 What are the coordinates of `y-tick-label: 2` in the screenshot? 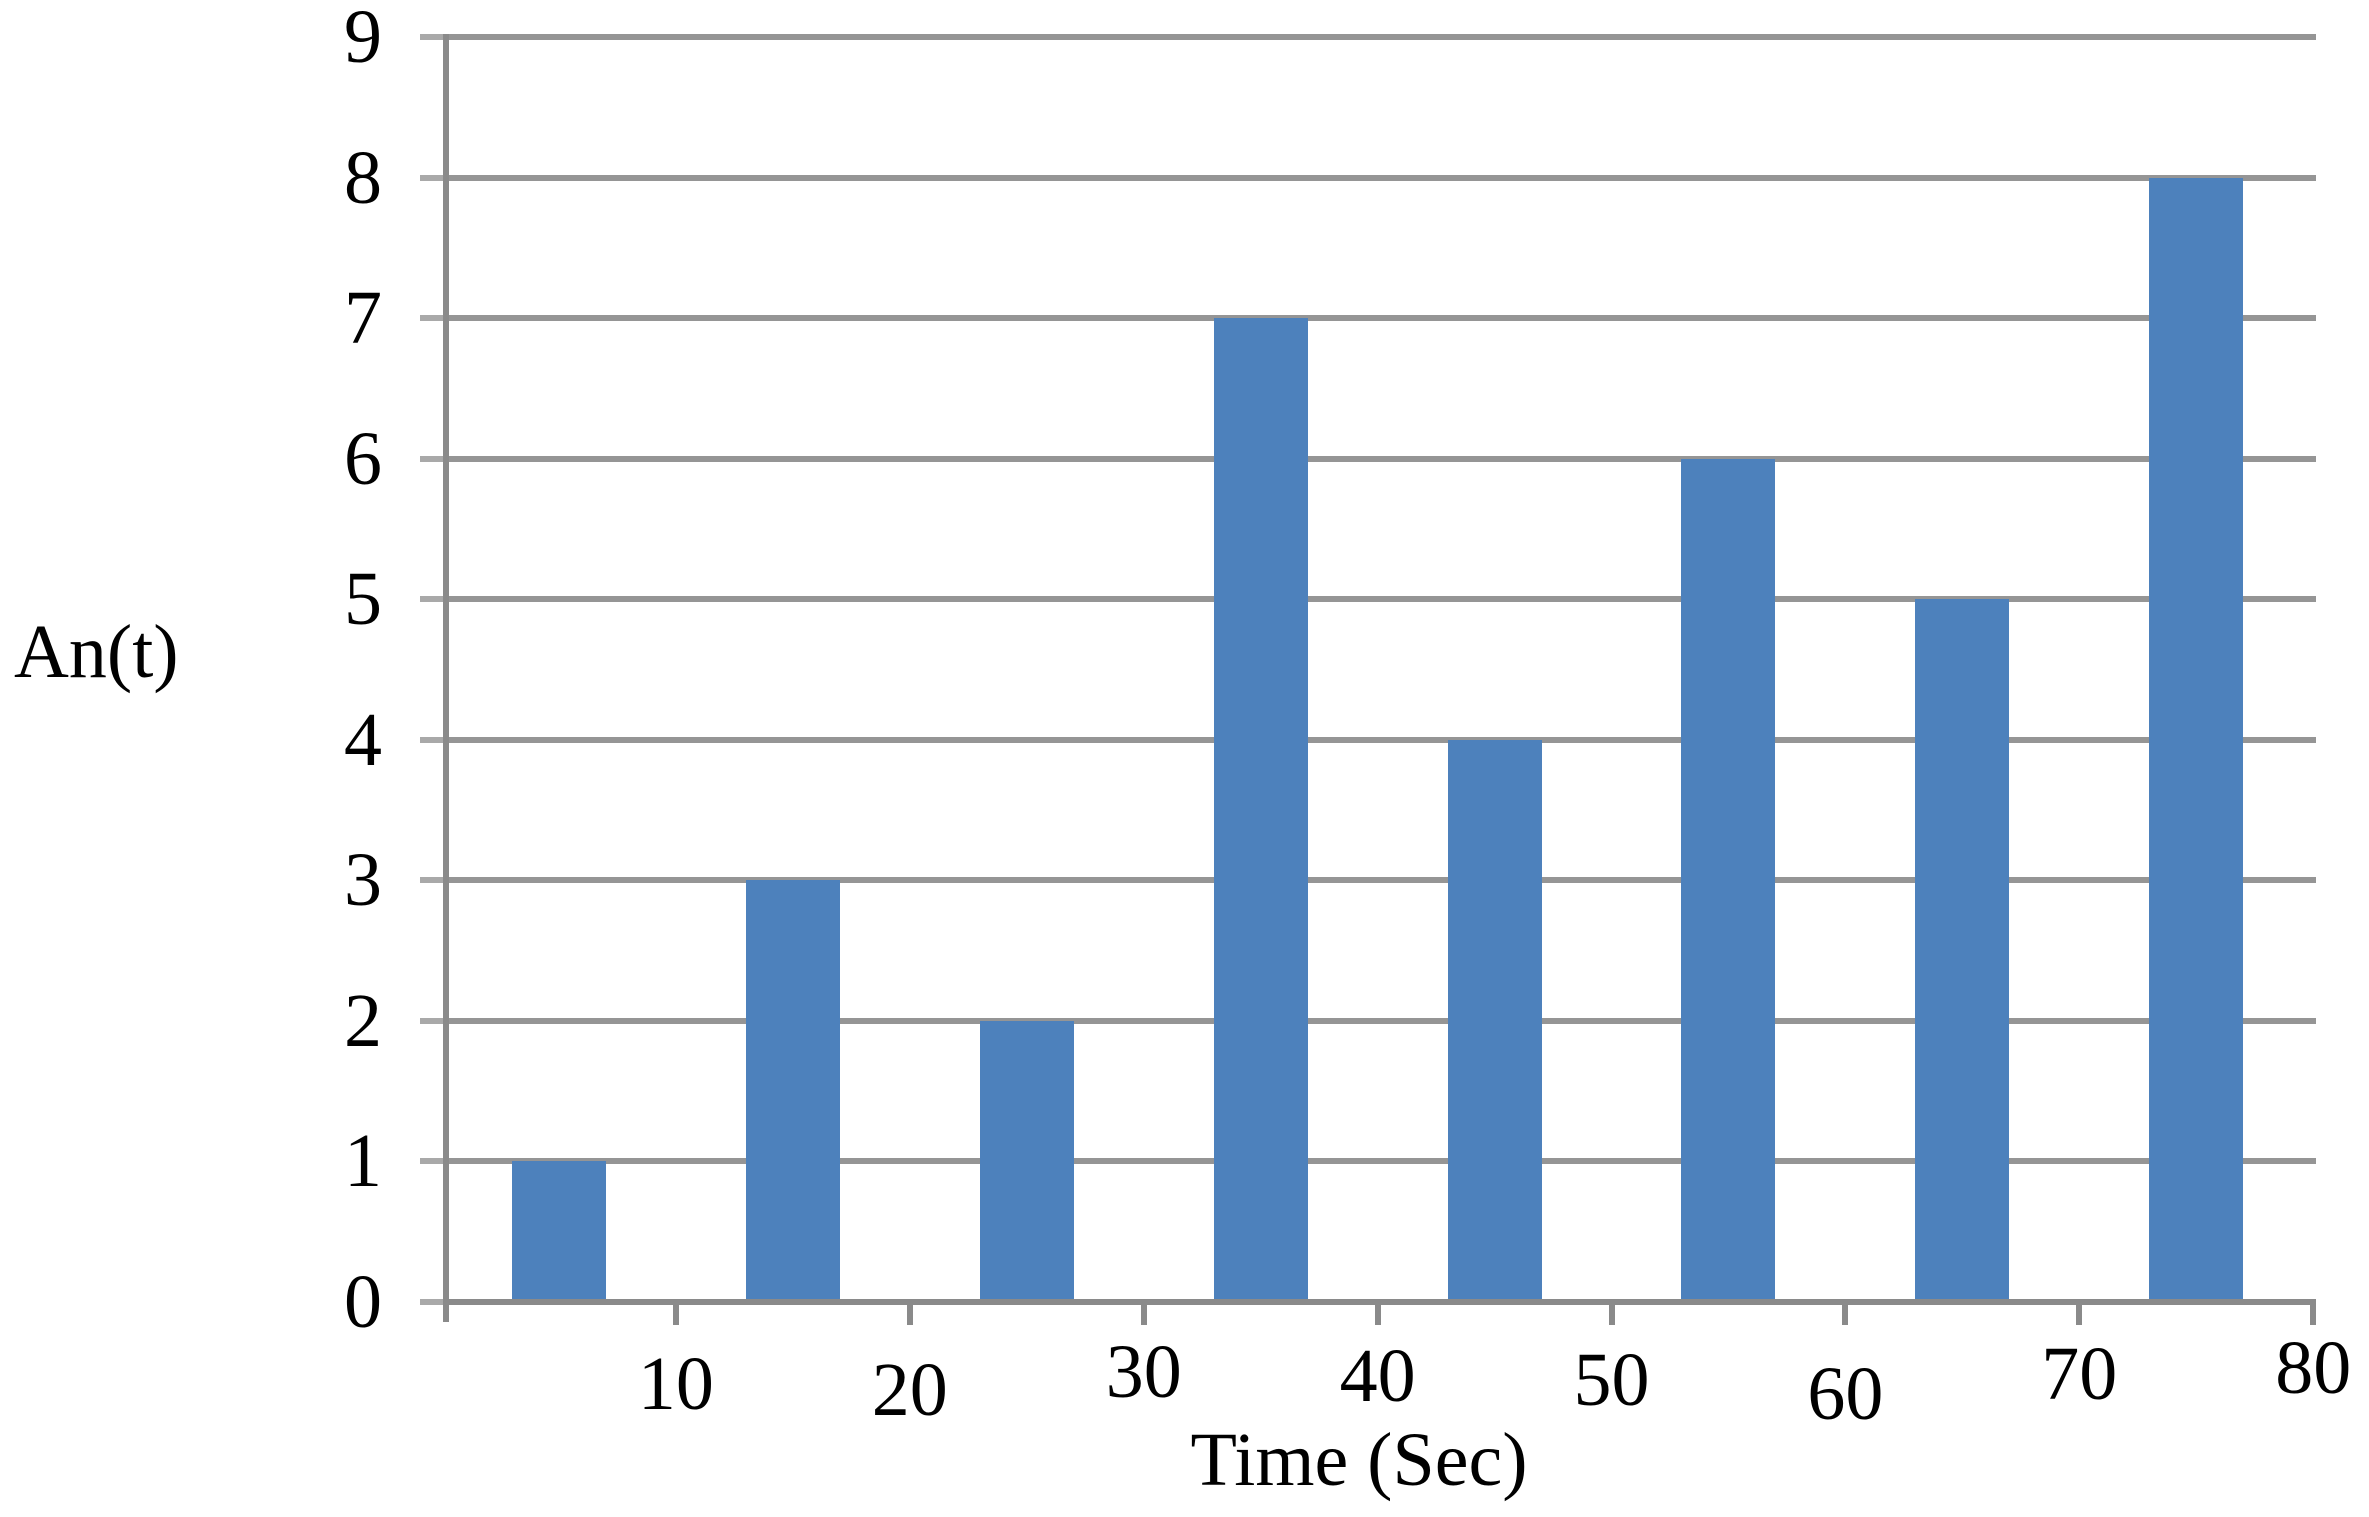 It's located at (363, 1020).